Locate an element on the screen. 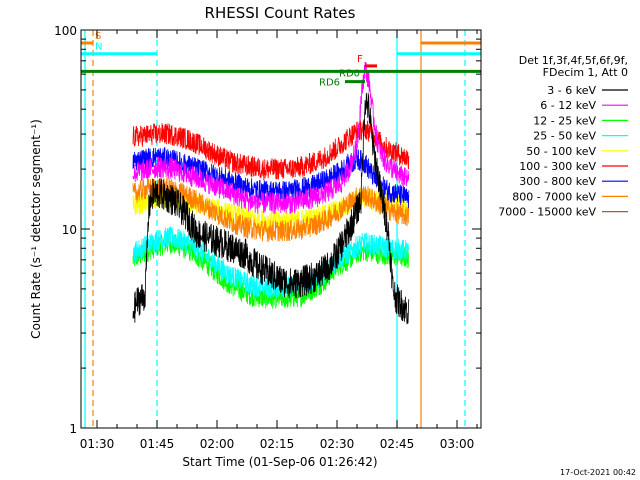 This screenshot has width=640, height=480. y-tick-label-1: 1 is located at coordinates (73, 429).